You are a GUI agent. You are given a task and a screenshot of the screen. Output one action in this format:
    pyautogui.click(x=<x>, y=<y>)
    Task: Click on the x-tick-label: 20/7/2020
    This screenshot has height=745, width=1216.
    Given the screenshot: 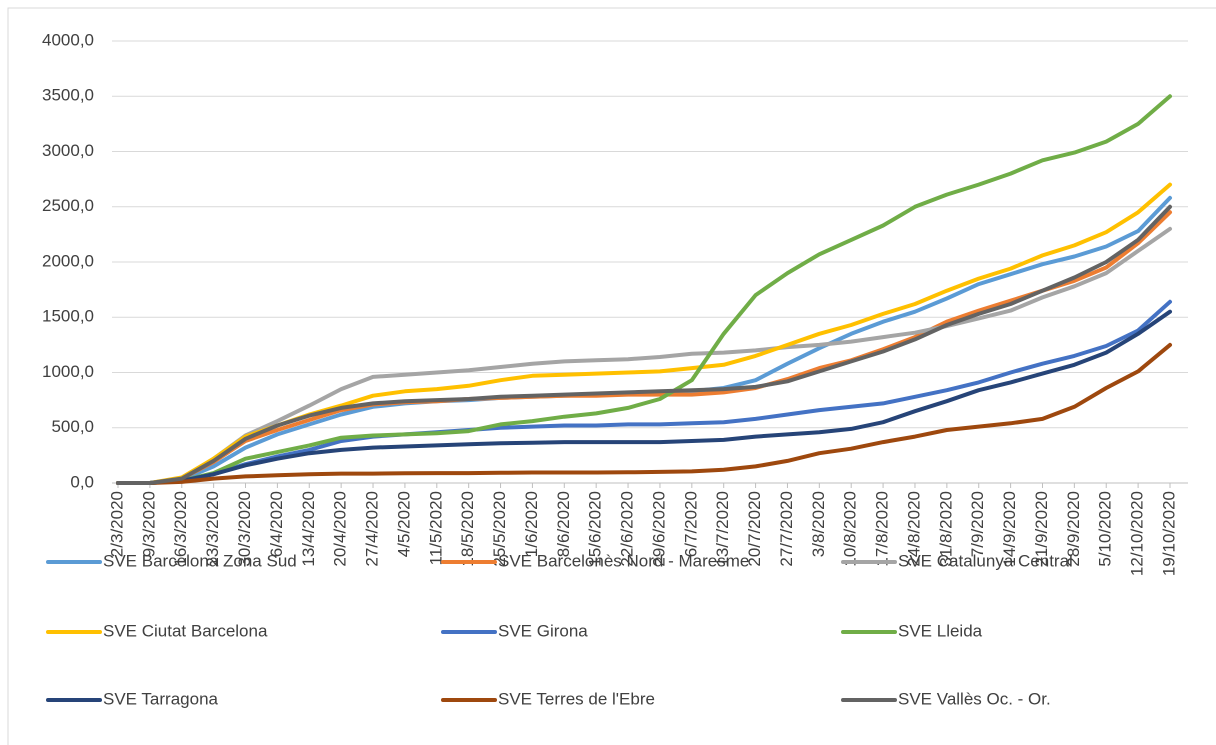 What is the action you would take?
    pyautogui.click(x=754, y=529)
    